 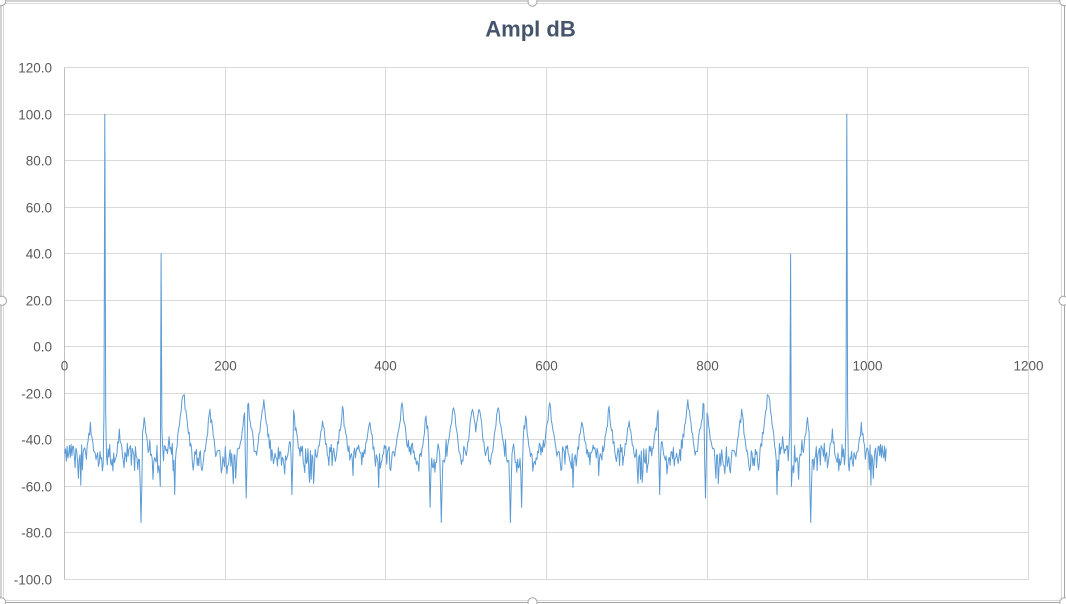 I want to click on svg-text: 20.0, so click(x=39, y=300).